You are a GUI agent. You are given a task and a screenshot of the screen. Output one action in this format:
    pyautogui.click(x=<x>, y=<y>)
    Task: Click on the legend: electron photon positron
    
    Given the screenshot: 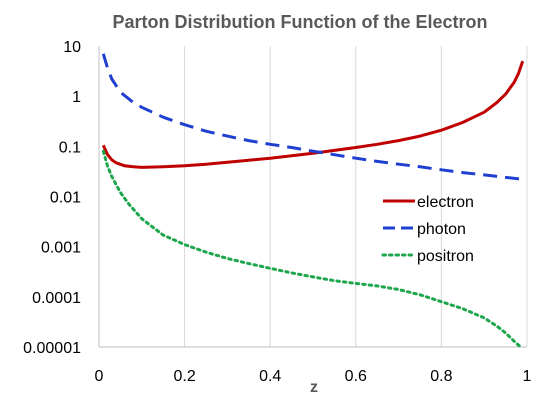 What is the action you would take?
    pyautogui.click(x=427, y=229)
    